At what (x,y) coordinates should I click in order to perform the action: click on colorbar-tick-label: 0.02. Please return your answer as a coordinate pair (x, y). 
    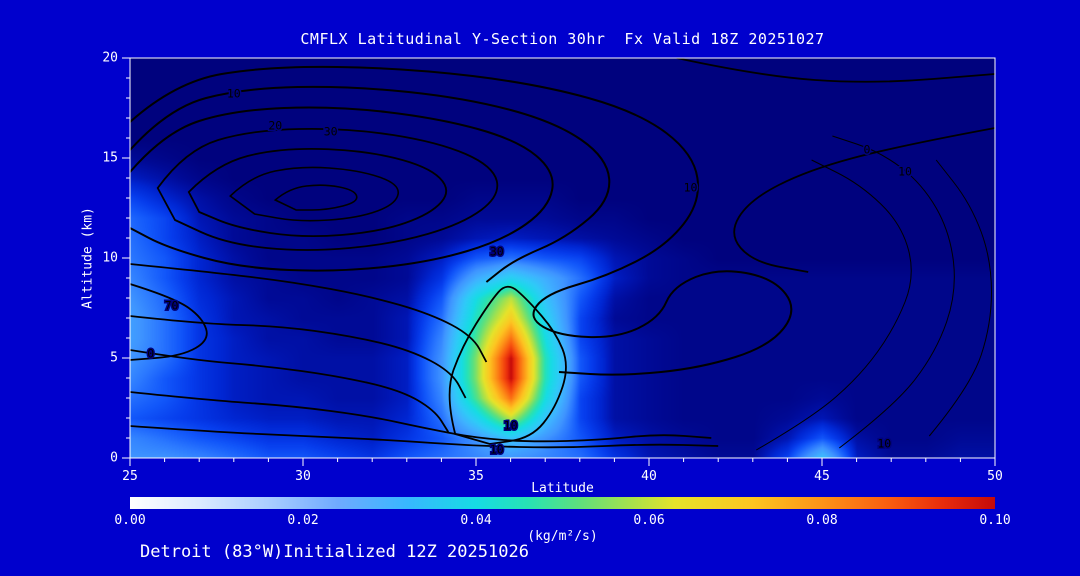
    Looking at the image, I should click on (303, 520).